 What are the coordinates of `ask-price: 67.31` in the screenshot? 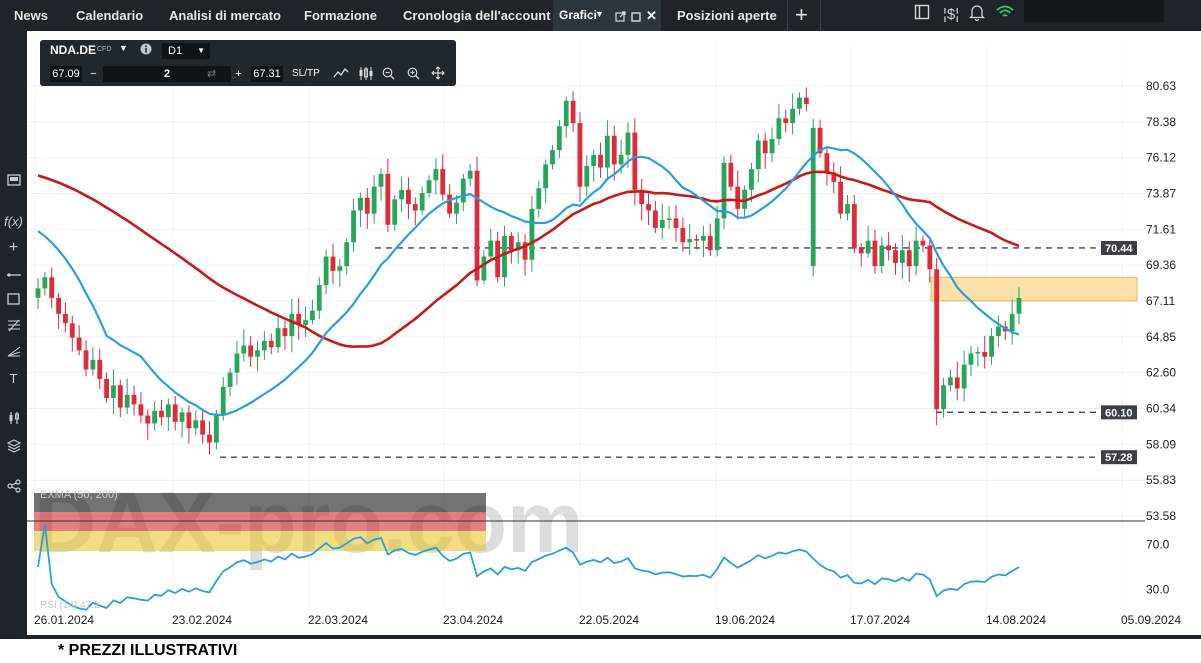 It's located at (267, 74).